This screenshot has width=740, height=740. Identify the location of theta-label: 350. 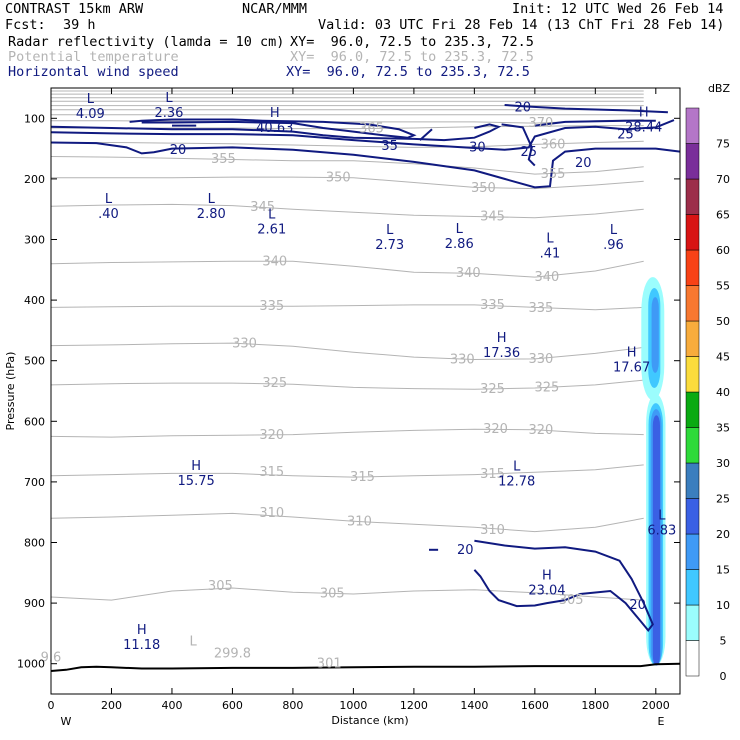
(483, 188).